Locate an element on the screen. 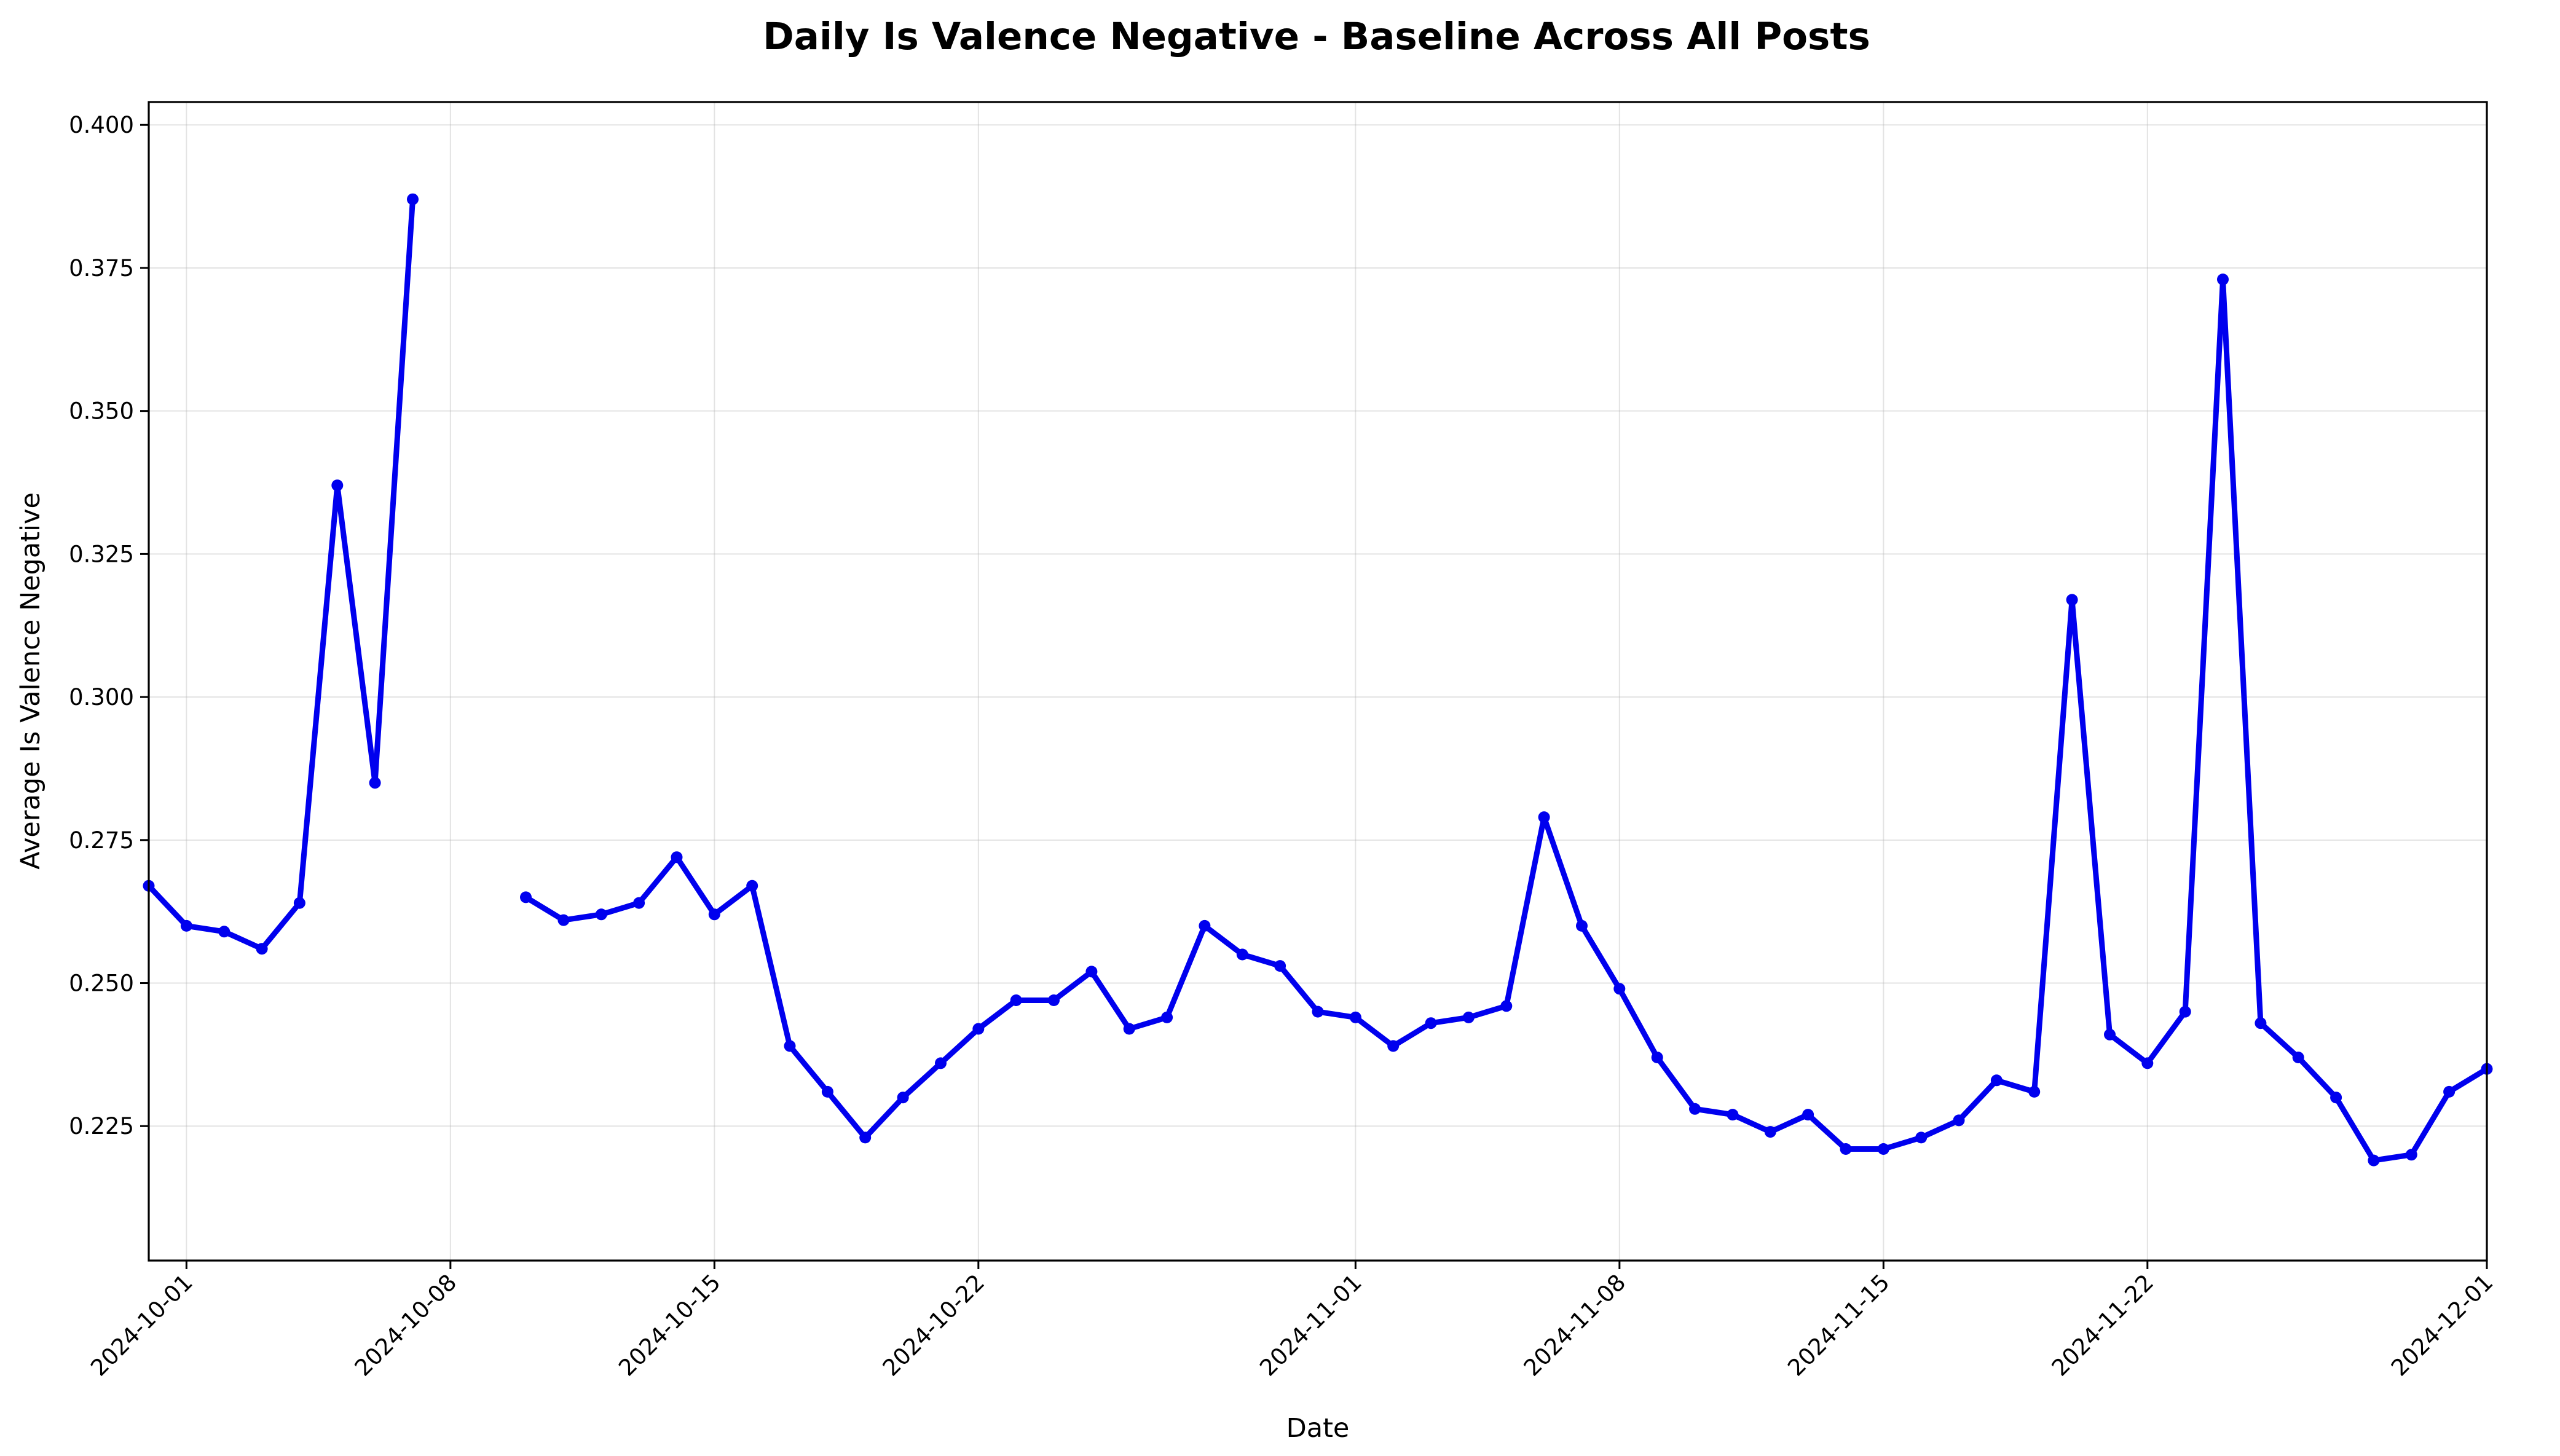 This screenshot has height=1456, width=2560. y-tick-label: 0.325 is located at coordinates (101, 554).